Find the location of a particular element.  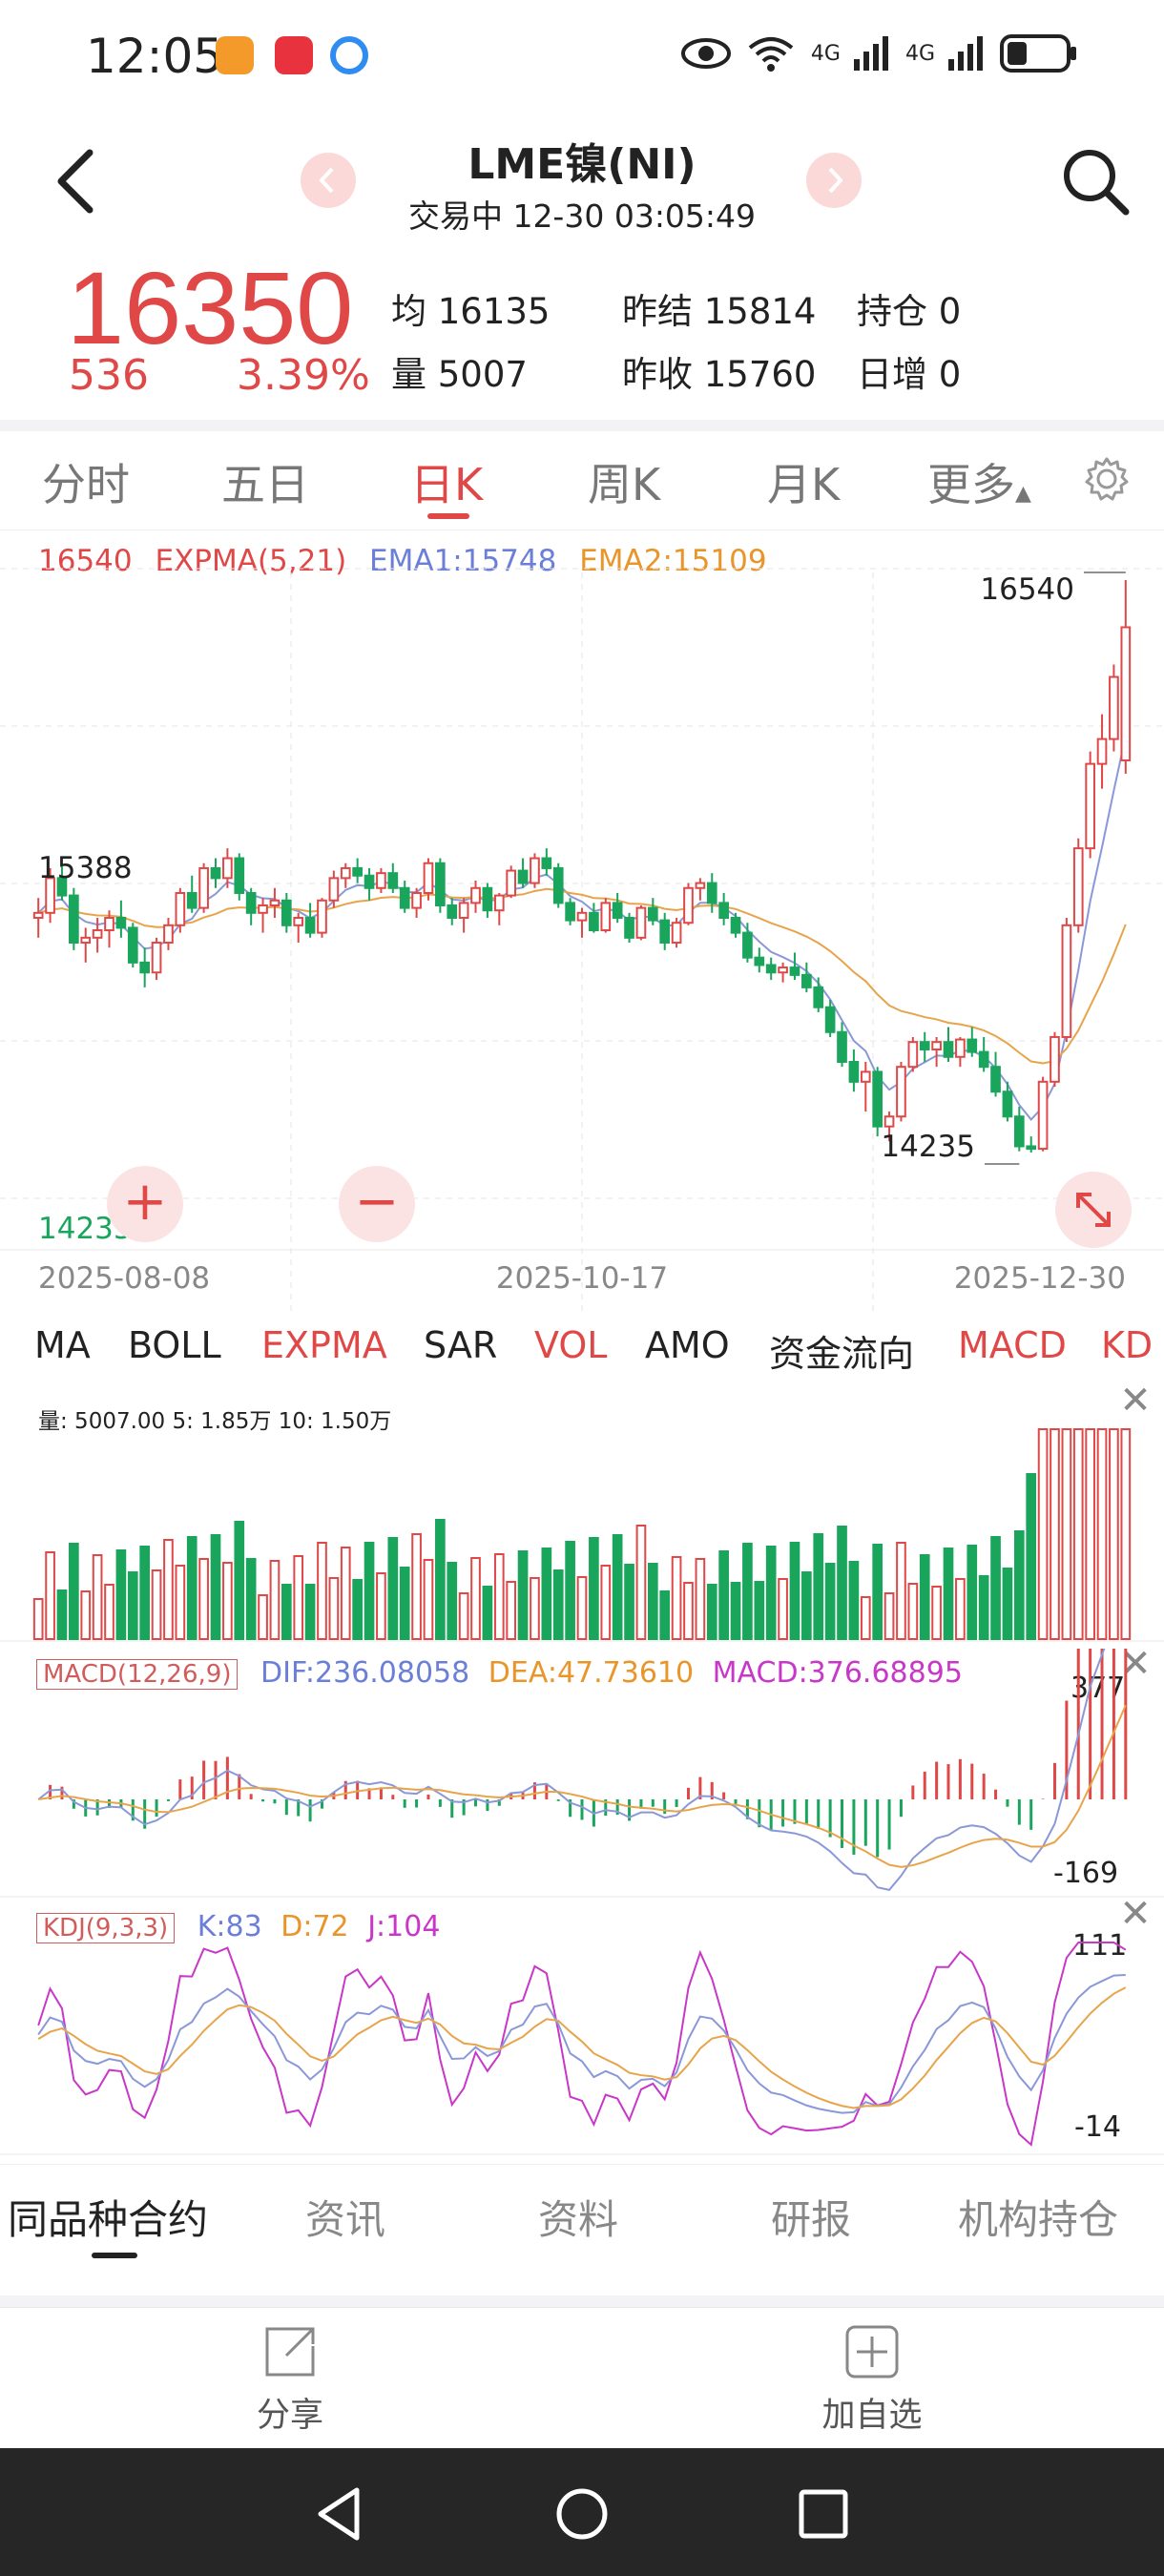

kdj-panel: KDJ(9,3,3) K:83 D:72 J:104 ✕ 111 -14 is located at coordinates (582, 2024).